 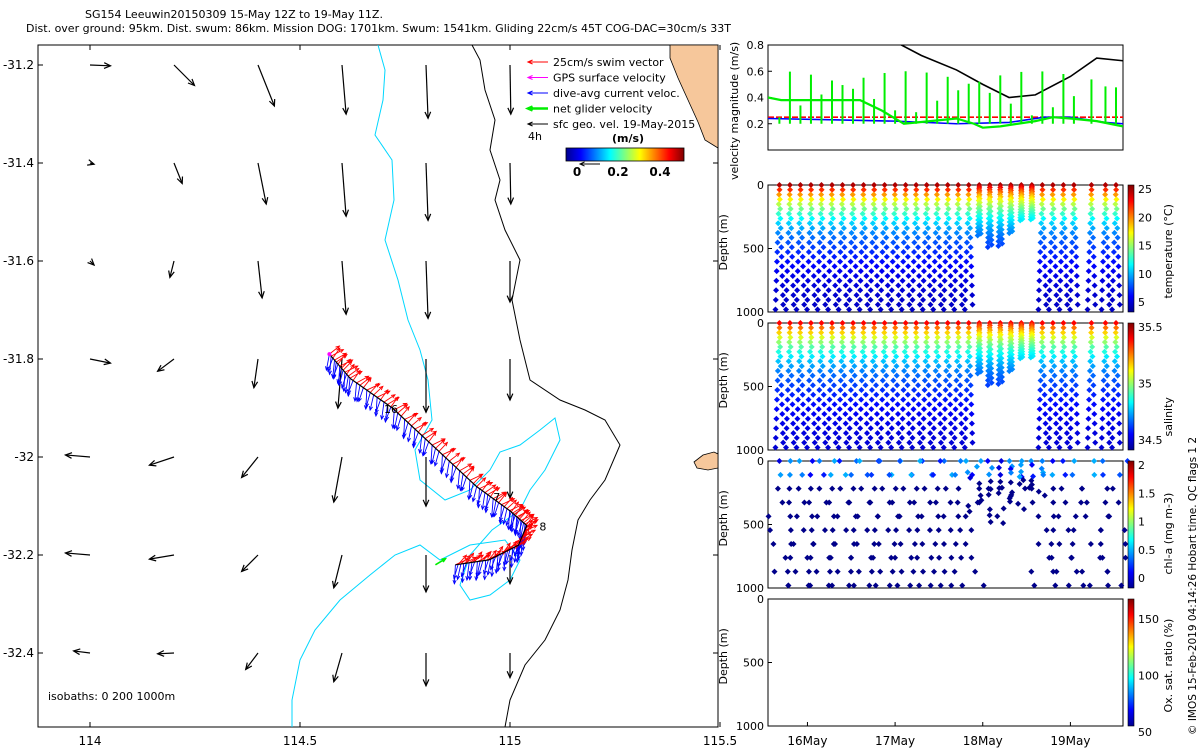 What do you see at coordinates (428, 92) in the screenshot?
I see `geo-velocity-arrow` at bounding box center [428, 92].